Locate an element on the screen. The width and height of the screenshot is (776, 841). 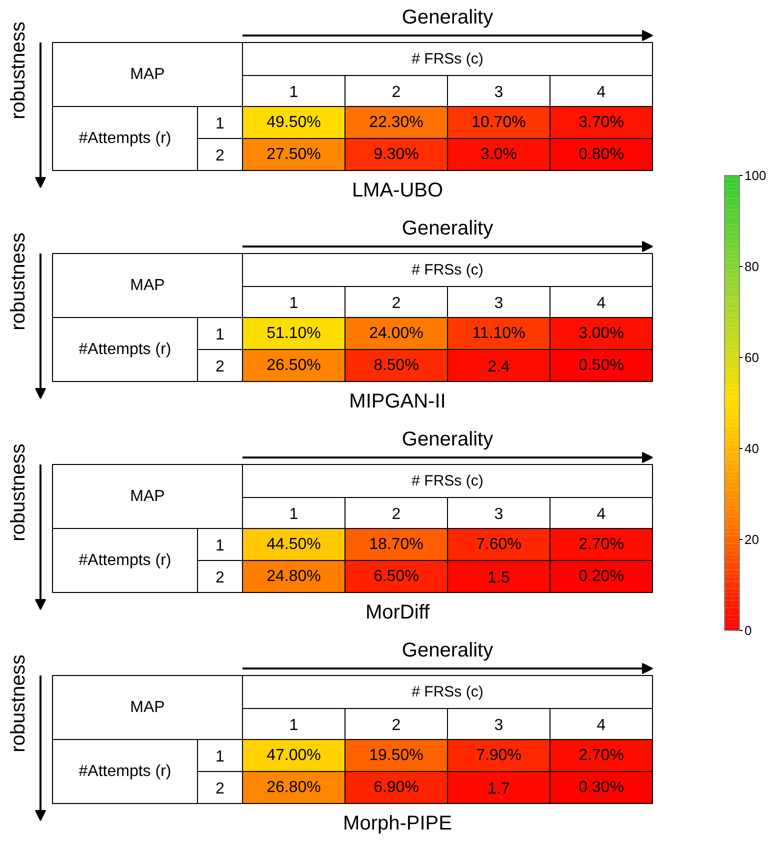
data-label: 26.50% is located at coordinates (293, 365).